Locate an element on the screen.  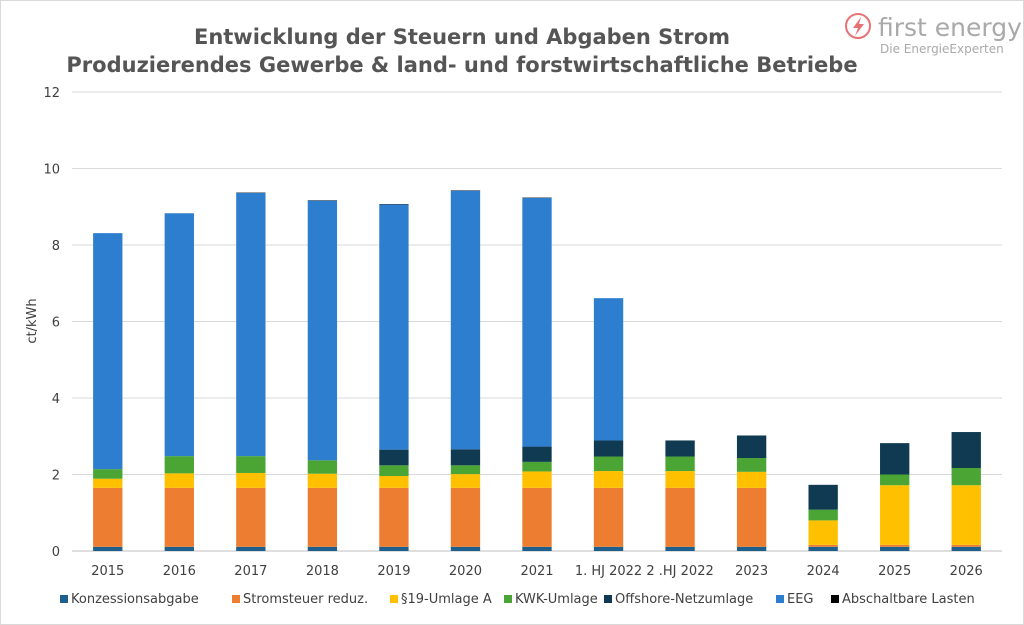
y-tick-label: 8 is located at coordinates (56, 246).